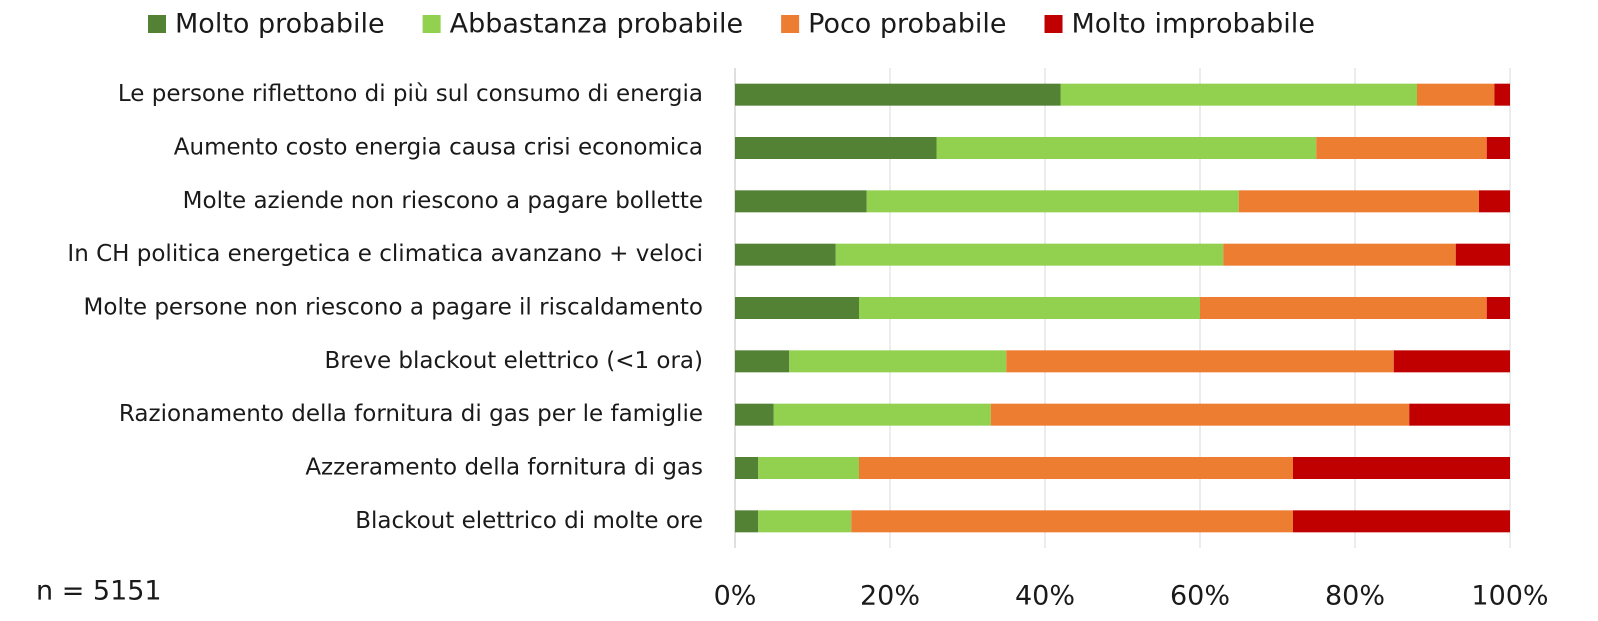  What do you see at coordinates (907, 24) in the screenshot?
I see `legend-label: Poco probabile` at bounding box center [907, 24].